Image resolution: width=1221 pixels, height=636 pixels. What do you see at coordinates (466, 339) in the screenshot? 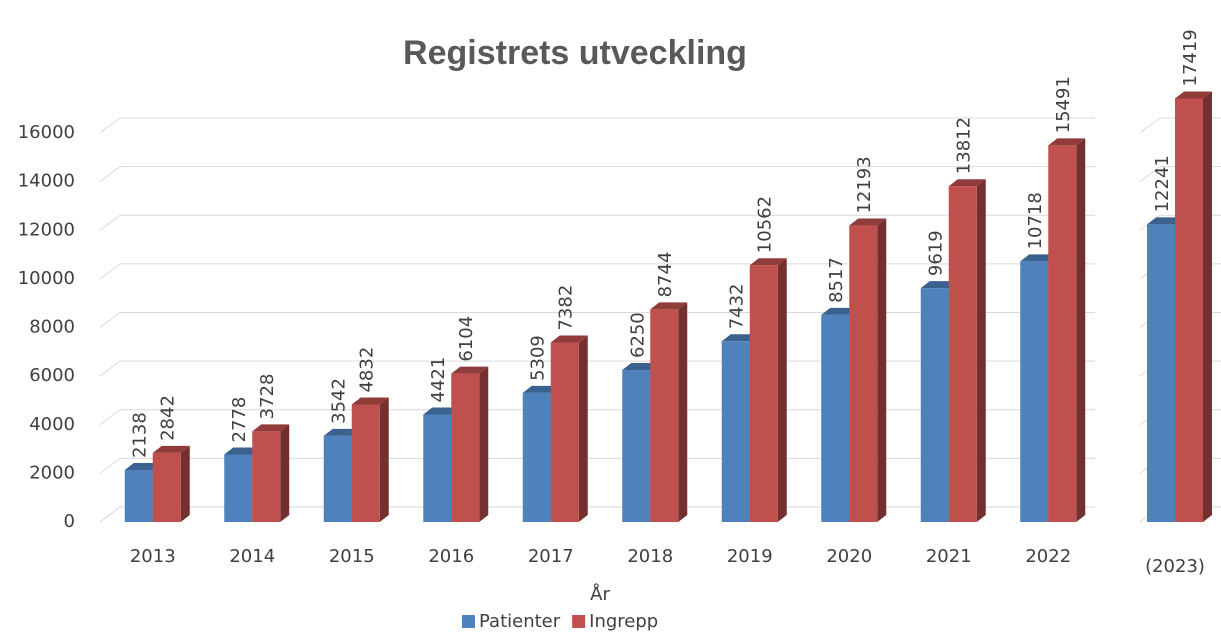
I see `value-label: 6104` at bounding box center [466, 339].